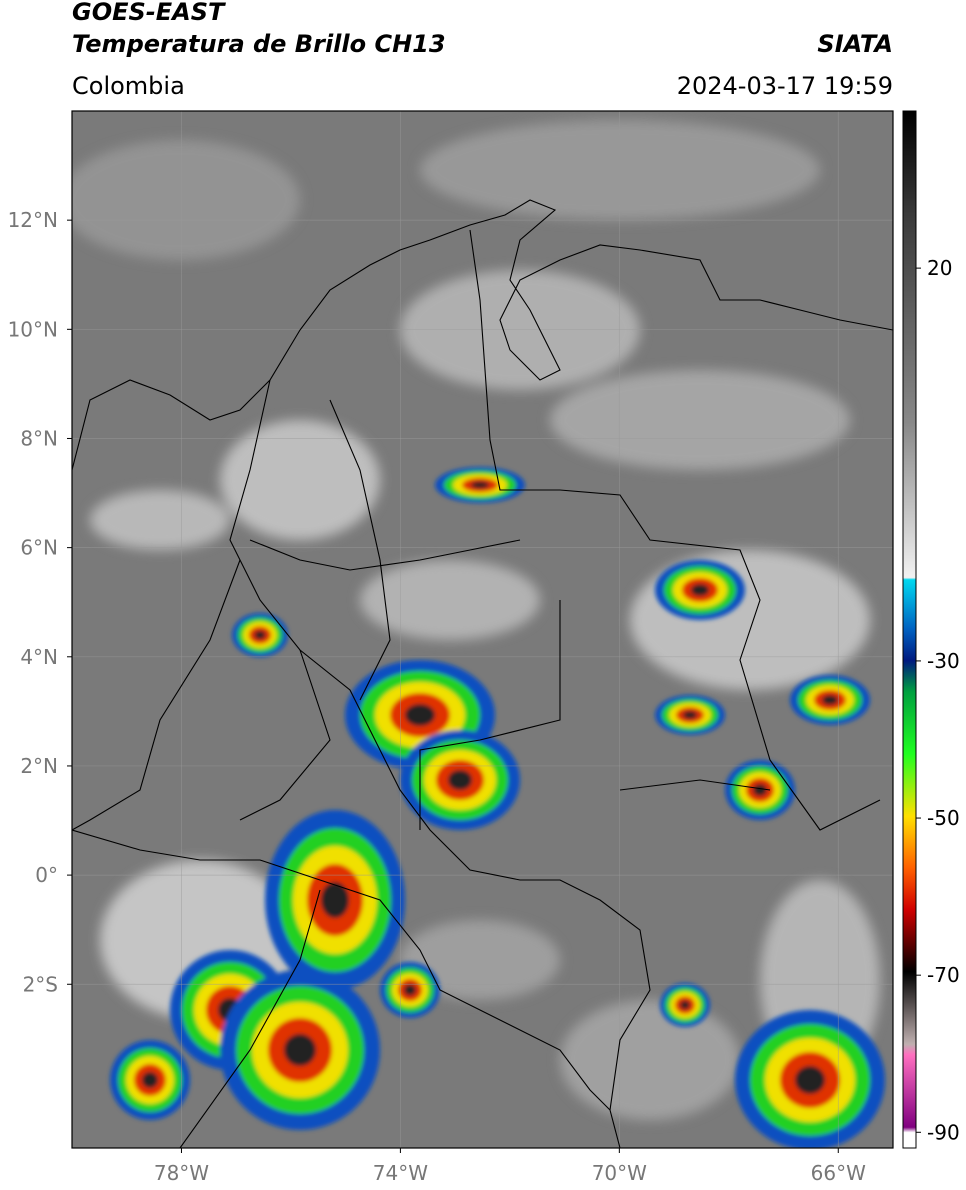 This screenshot has height=1190, width=966. I want to click on source: SIATA, so click(855, 44).